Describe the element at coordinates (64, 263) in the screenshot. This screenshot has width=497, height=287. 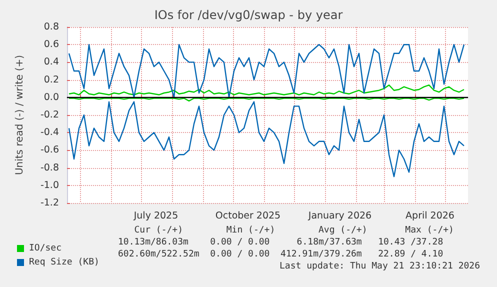
I see `legend-label: Req Size (KB)` at that location.